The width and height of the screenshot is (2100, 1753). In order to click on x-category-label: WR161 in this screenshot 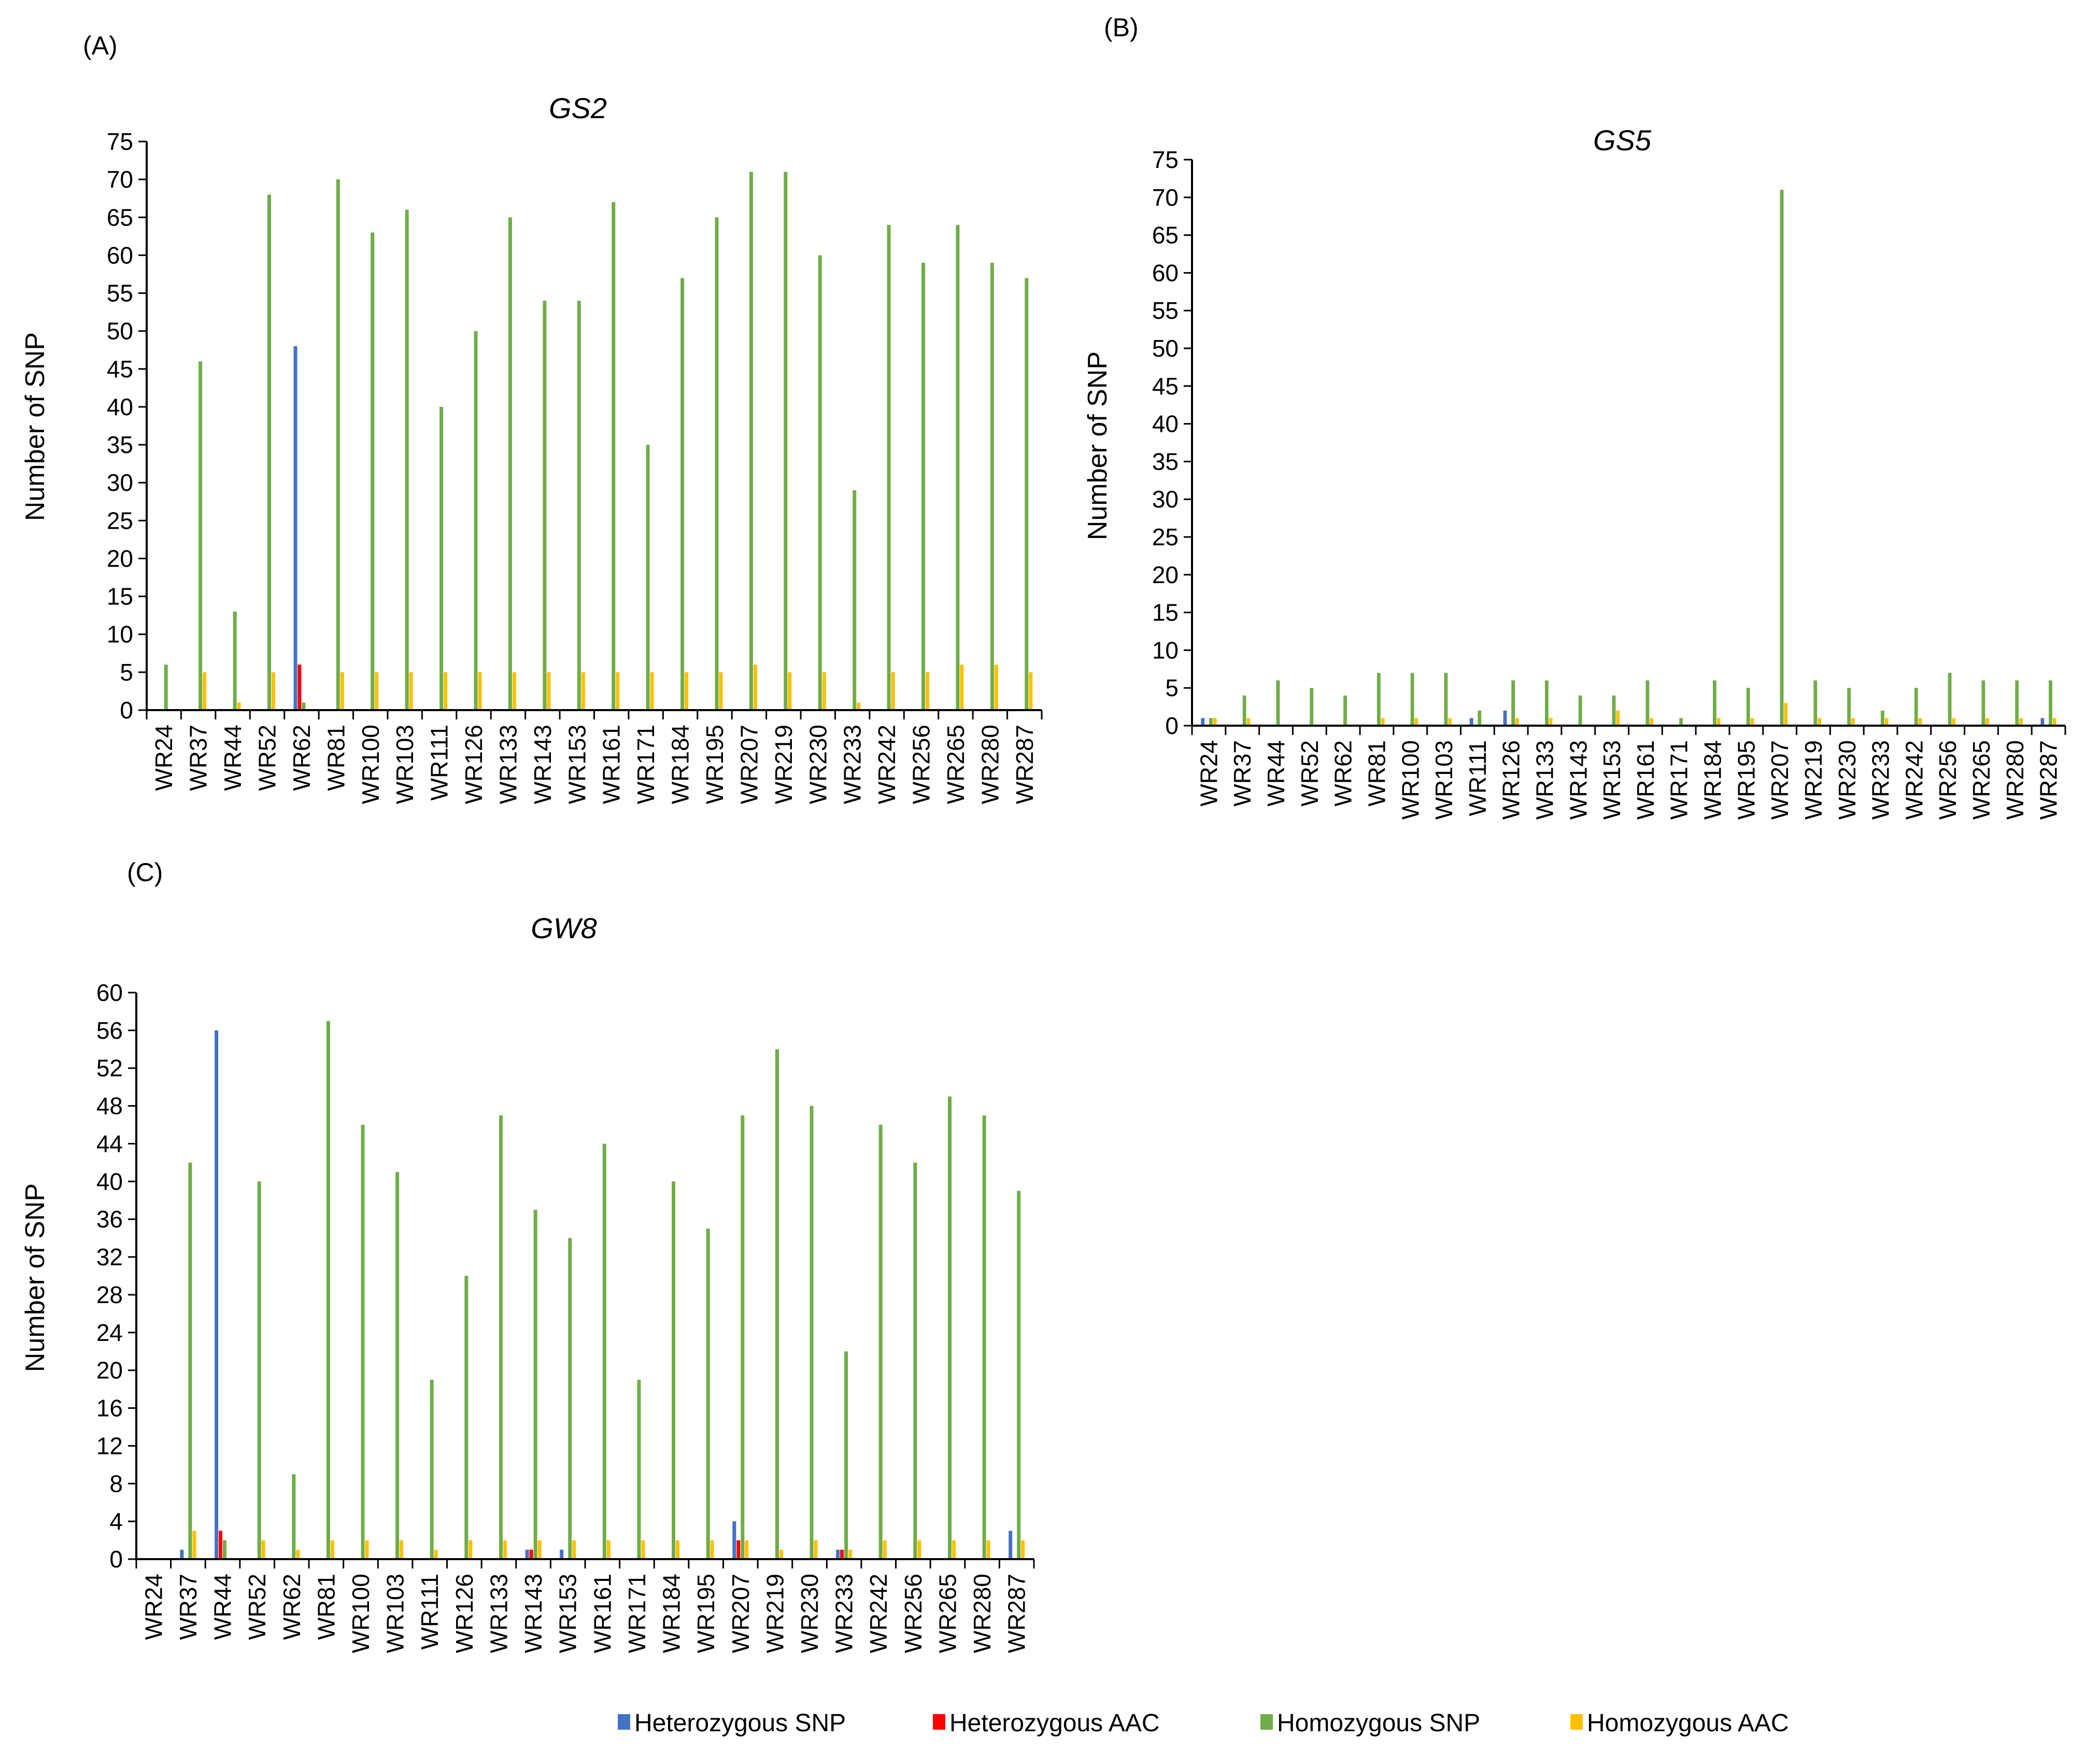, I will do `click(1645, 779)`.